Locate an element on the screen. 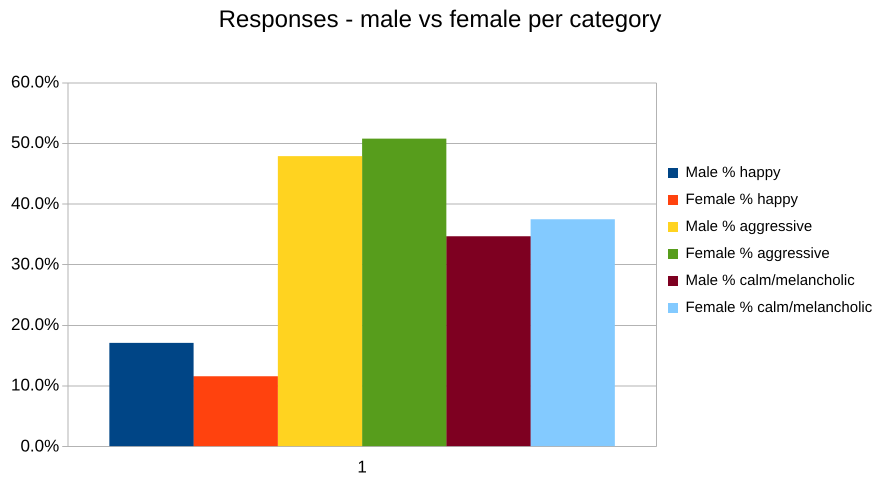 This screenshot has height=485, width=874. legend-label: Female % happy is located at coordinates (742, 199).